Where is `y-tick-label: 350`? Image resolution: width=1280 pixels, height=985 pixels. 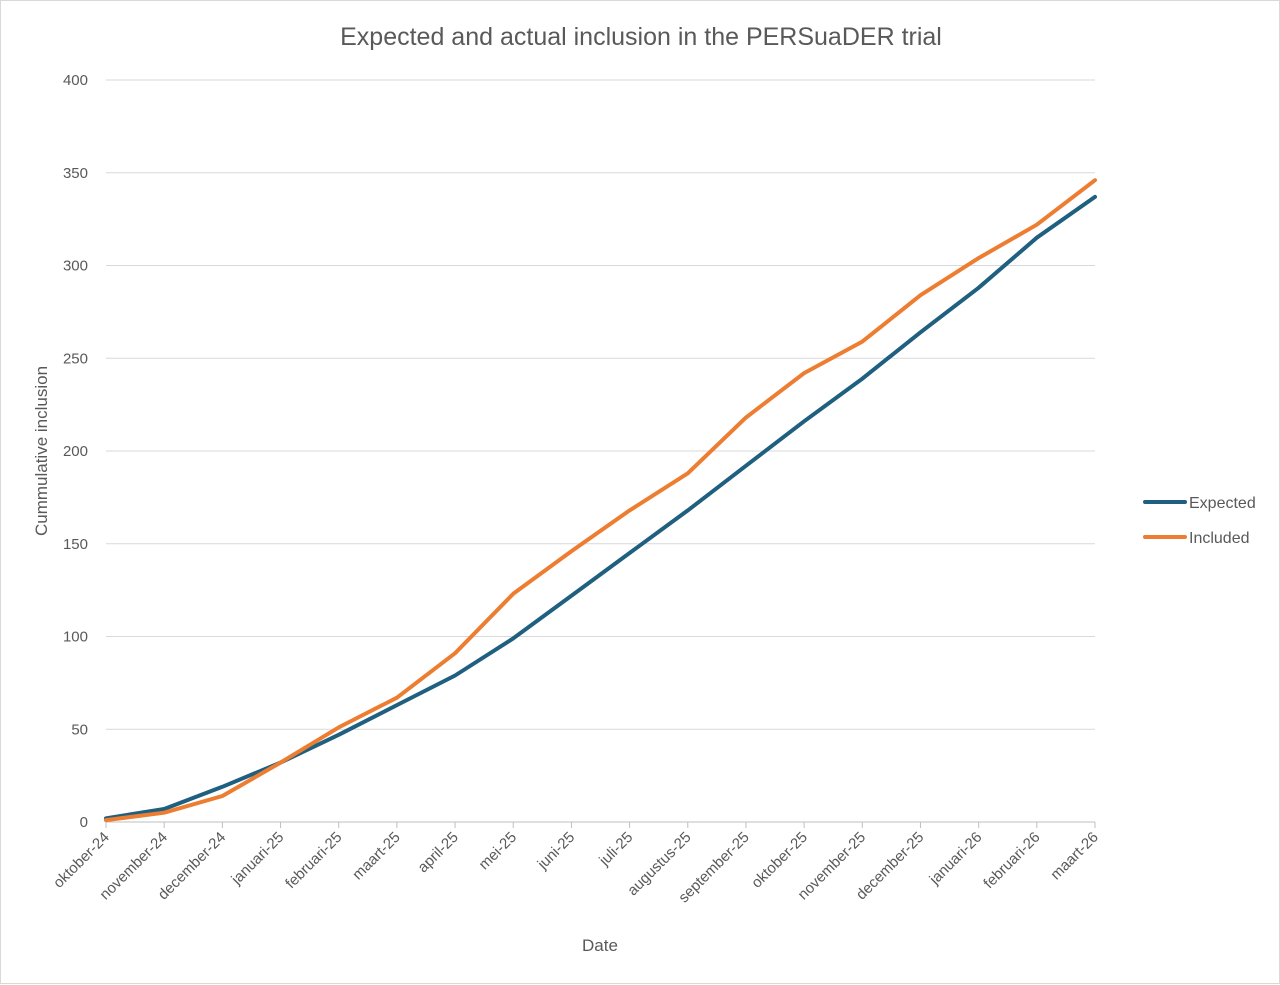
y-tick-label: 350 is located at coordinates (75, 173).